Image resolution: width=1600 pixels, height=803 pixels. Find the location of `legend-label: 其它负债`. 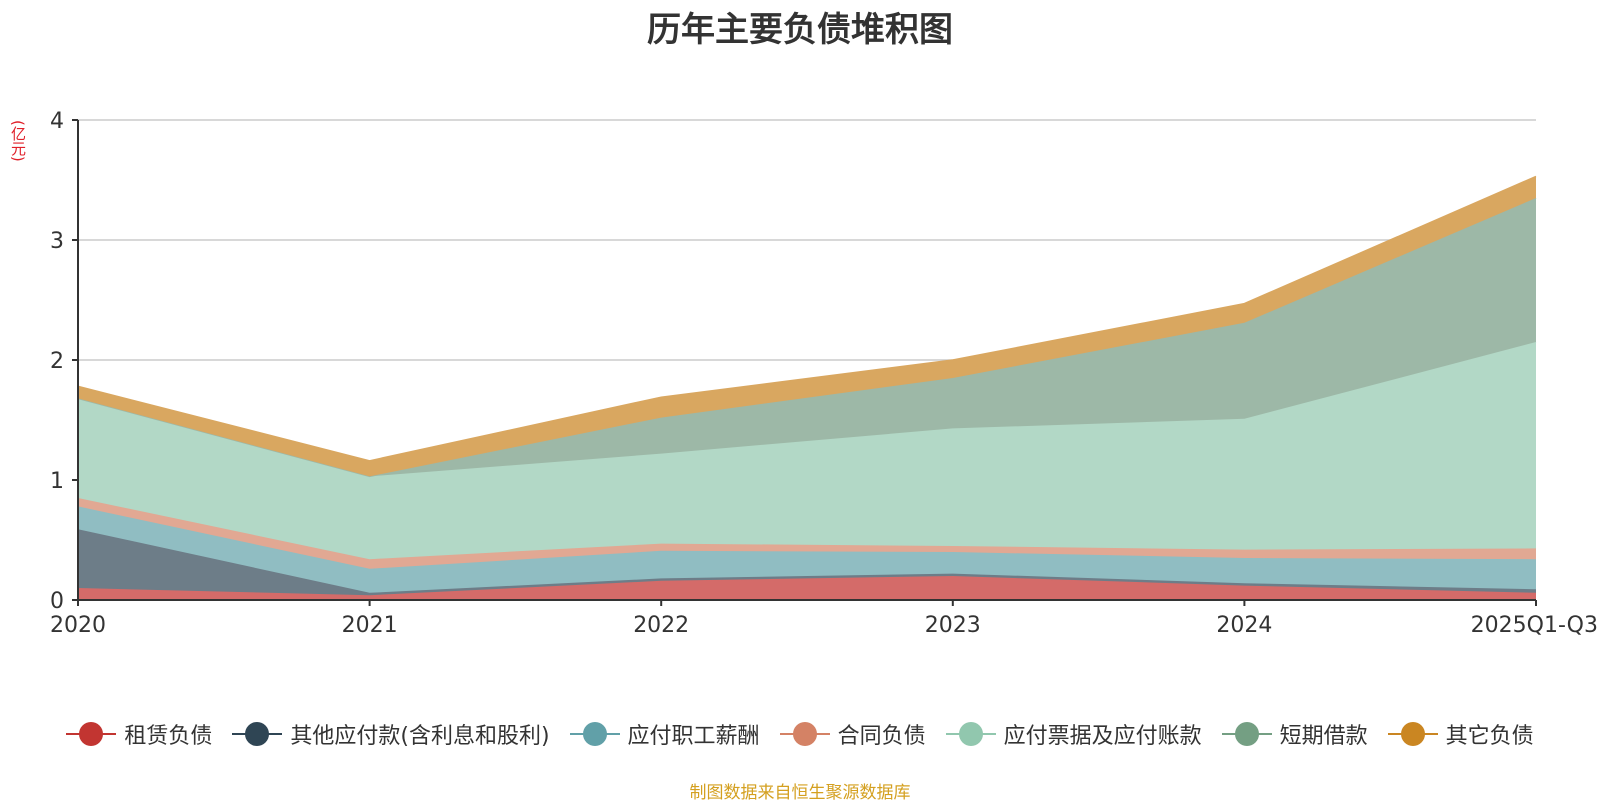

legend-label: 其它负债 is located at coordinates (1489, 736).